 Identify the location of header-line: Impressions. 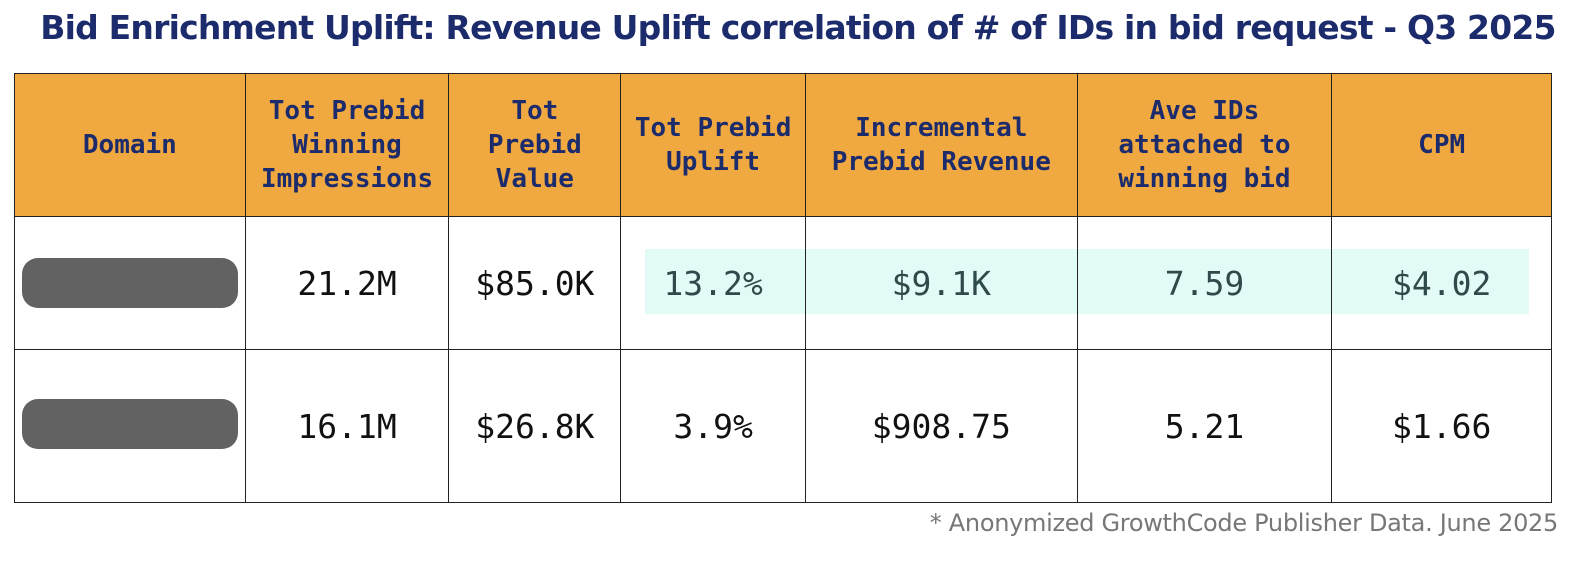
(347, 179).